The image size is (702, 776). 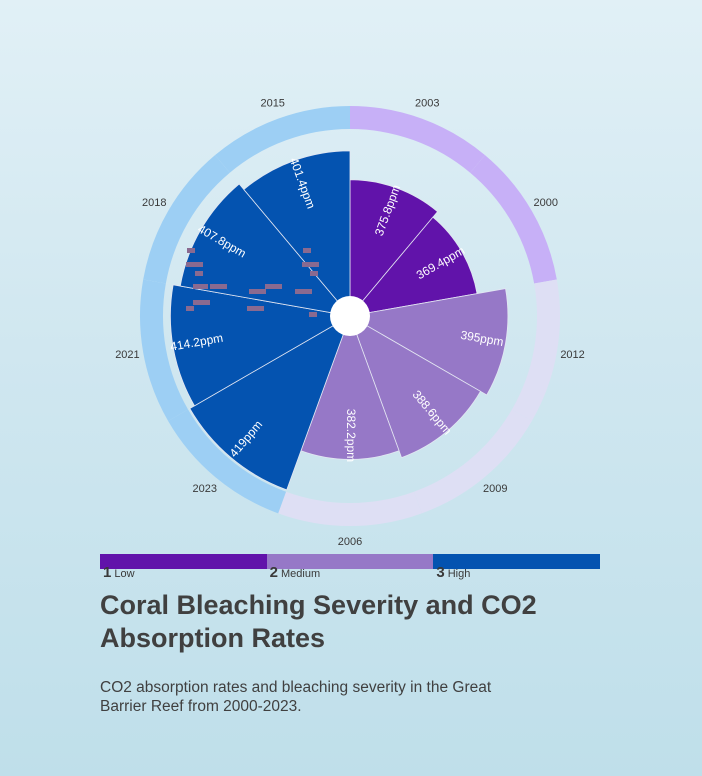 I want to click on bar-2009, so click(x=415, y=387).